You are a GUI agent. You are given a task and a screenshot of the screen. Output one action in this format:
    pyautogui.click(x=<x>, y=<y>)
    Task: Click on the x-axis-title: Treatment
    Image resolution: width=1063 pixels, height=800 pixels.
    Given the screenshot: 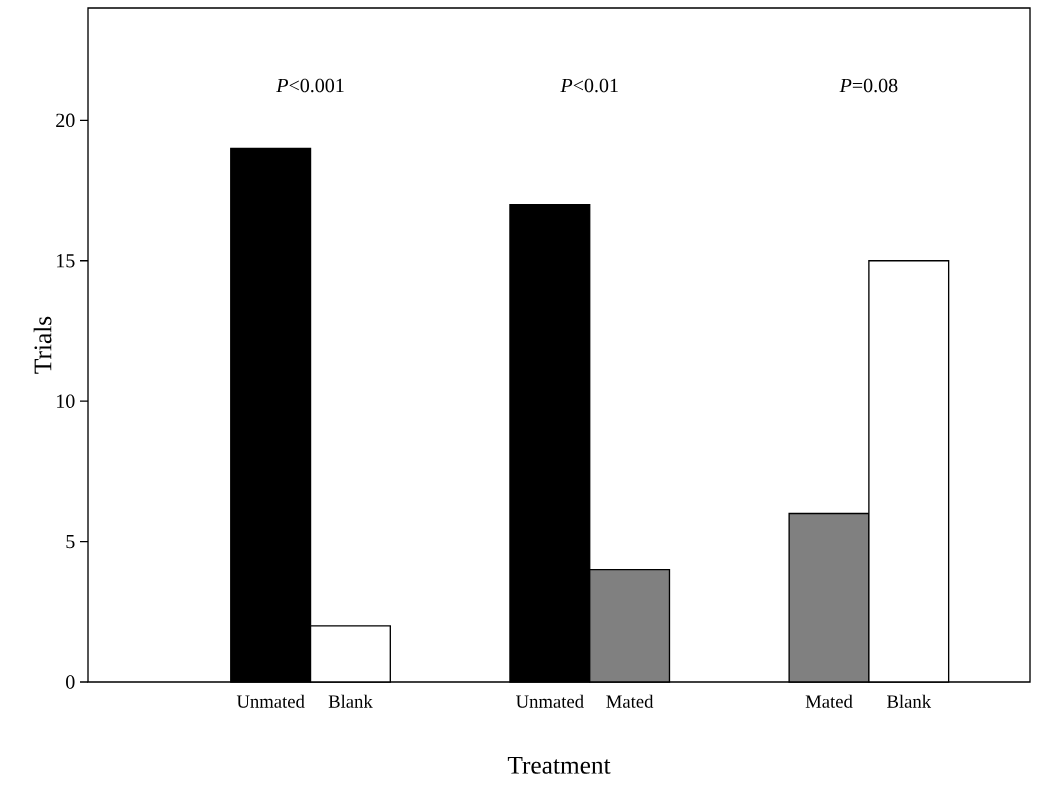 What is the action you would take?
    pyautogui.click(x=559, y=765)
    